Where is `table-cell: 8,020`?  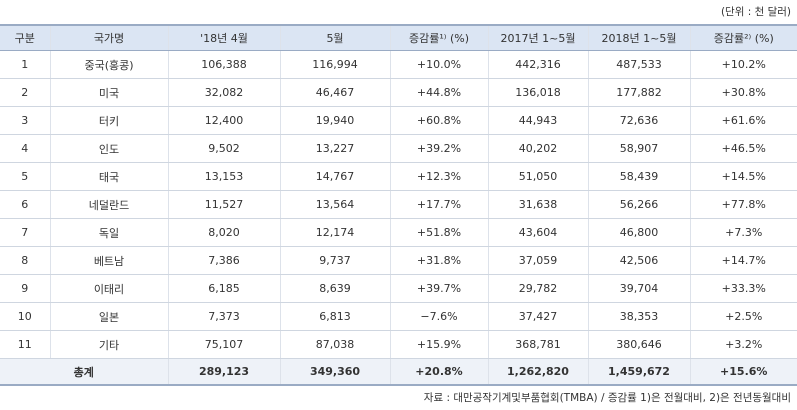 table-cell: 8,020 is located at coordinates (223, 232).